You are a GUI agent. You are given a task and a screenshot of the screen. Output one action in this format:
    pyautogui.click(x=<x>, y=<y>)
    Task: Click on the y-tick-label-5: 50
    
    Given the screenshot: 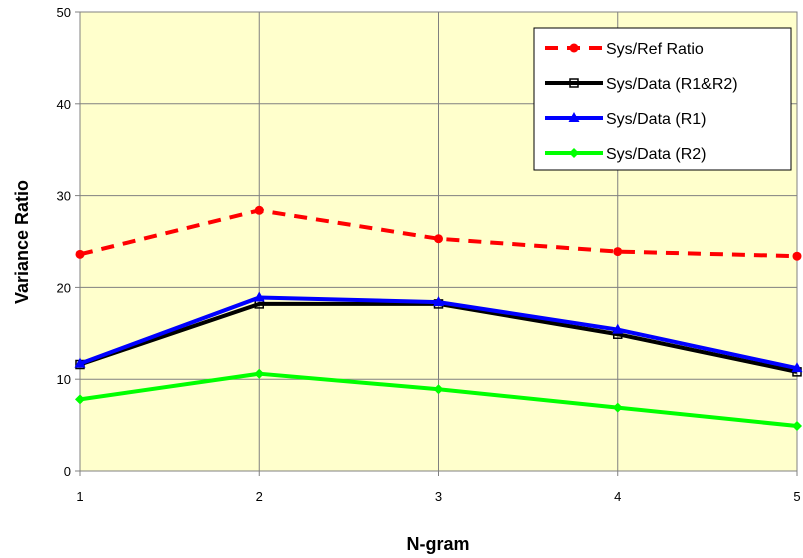 What is the action you would take?
    pyautogui.click(x=64, y=12)
    